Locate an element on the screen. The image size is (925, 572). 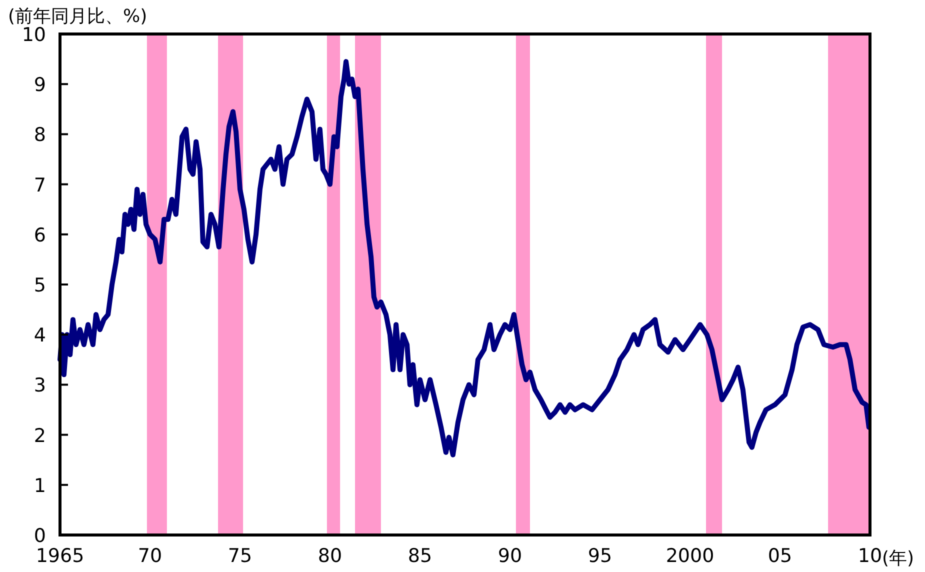
x-tick-label: 75 is located at coordinates (240, 556).